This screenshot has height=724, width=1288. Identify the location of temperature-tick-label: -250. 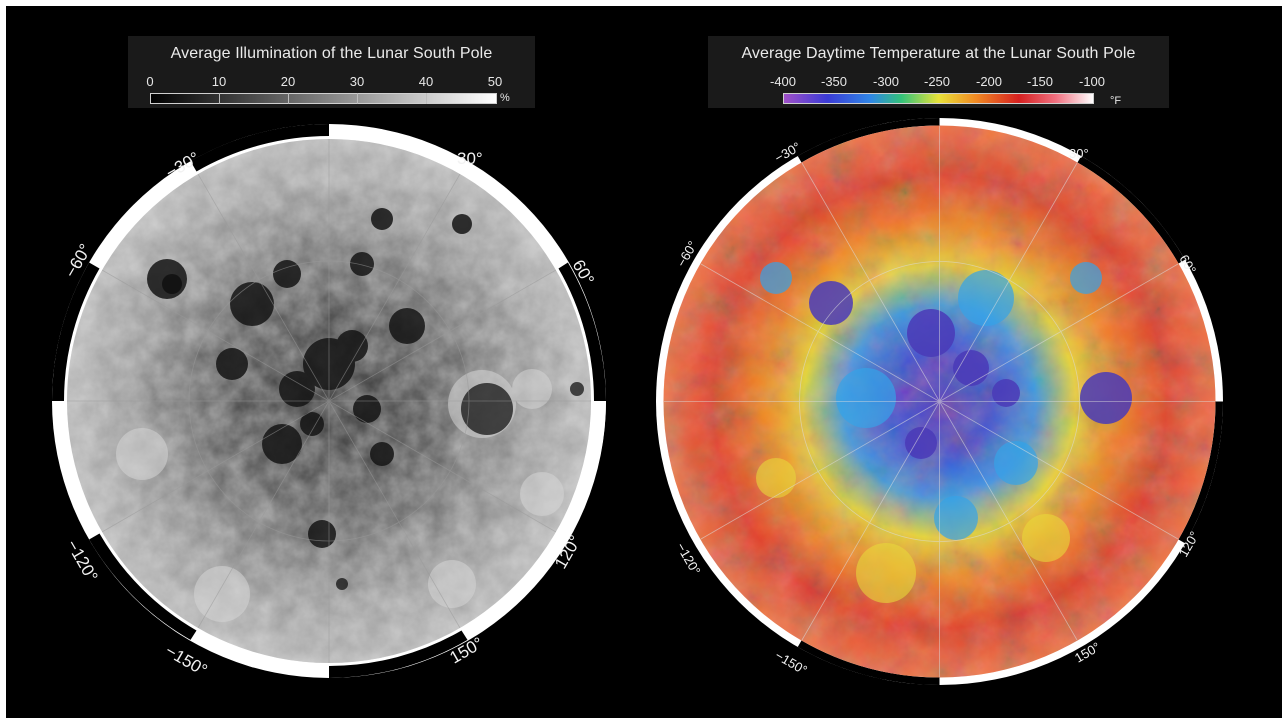
(937, 81).